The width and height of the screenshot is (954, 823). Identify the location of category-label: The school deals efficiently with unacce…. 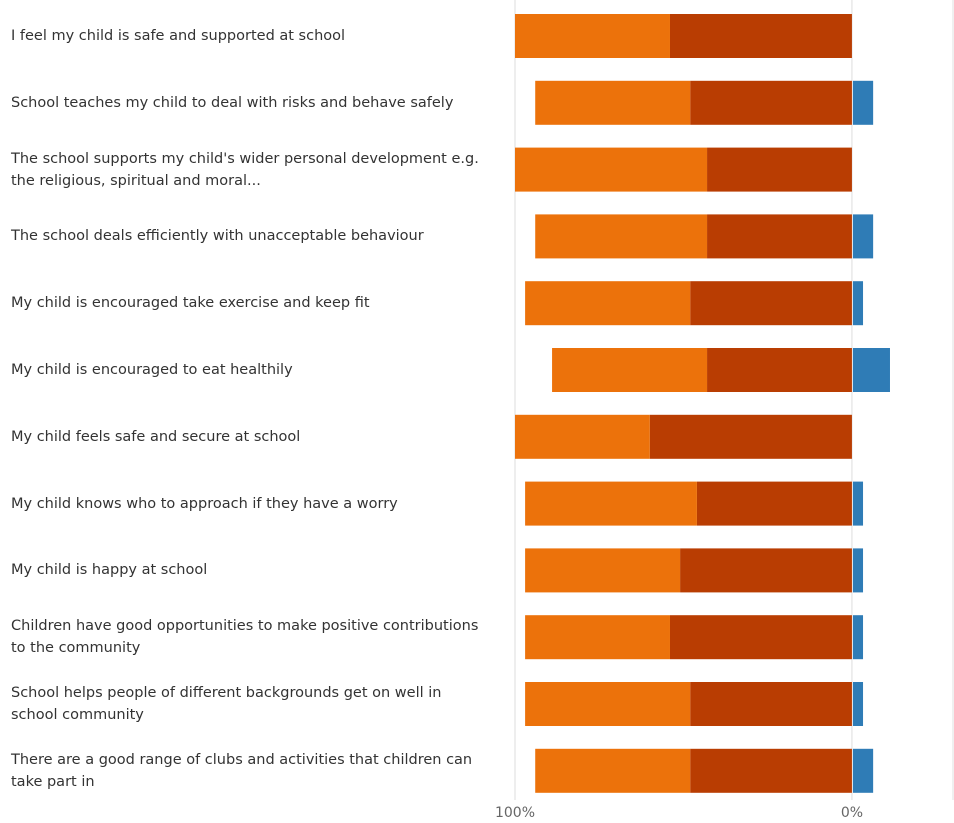
(217, 236).